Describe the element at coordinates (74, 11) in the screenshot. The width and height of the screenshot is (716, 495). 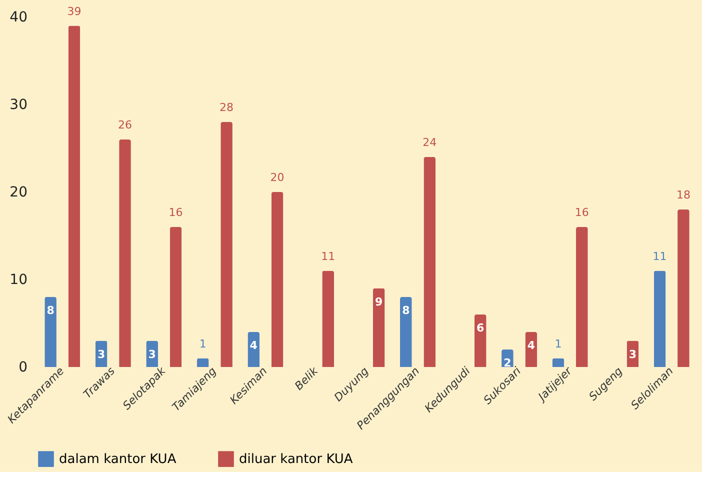
I see `data-label: 39` at that location.